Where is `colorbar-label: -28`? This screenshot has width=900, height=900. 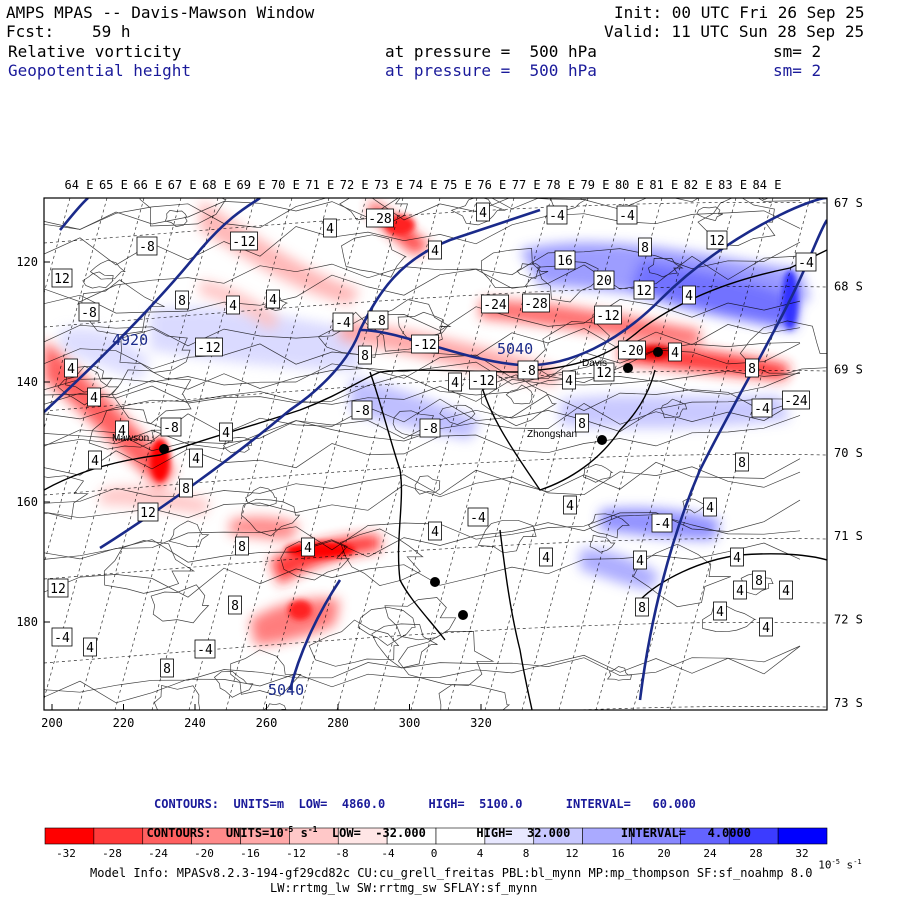
colorbar-label: -28 is located at coordinates (112, 853).